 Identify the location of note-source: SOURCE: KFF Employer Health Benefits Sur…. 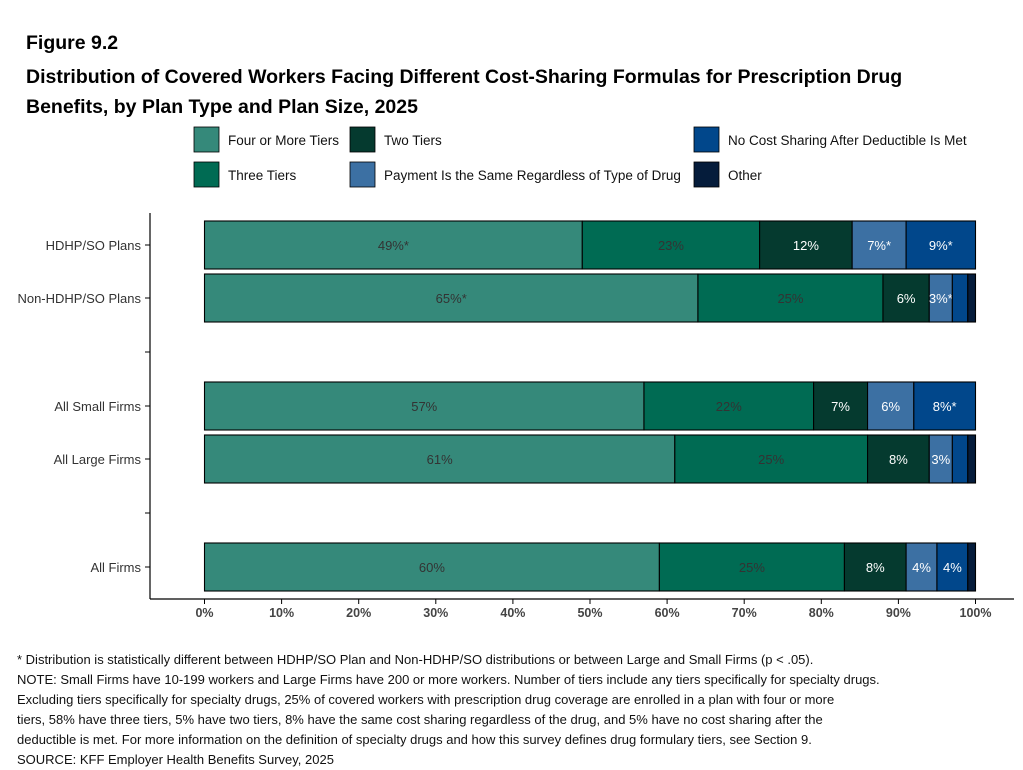
(175, 759).